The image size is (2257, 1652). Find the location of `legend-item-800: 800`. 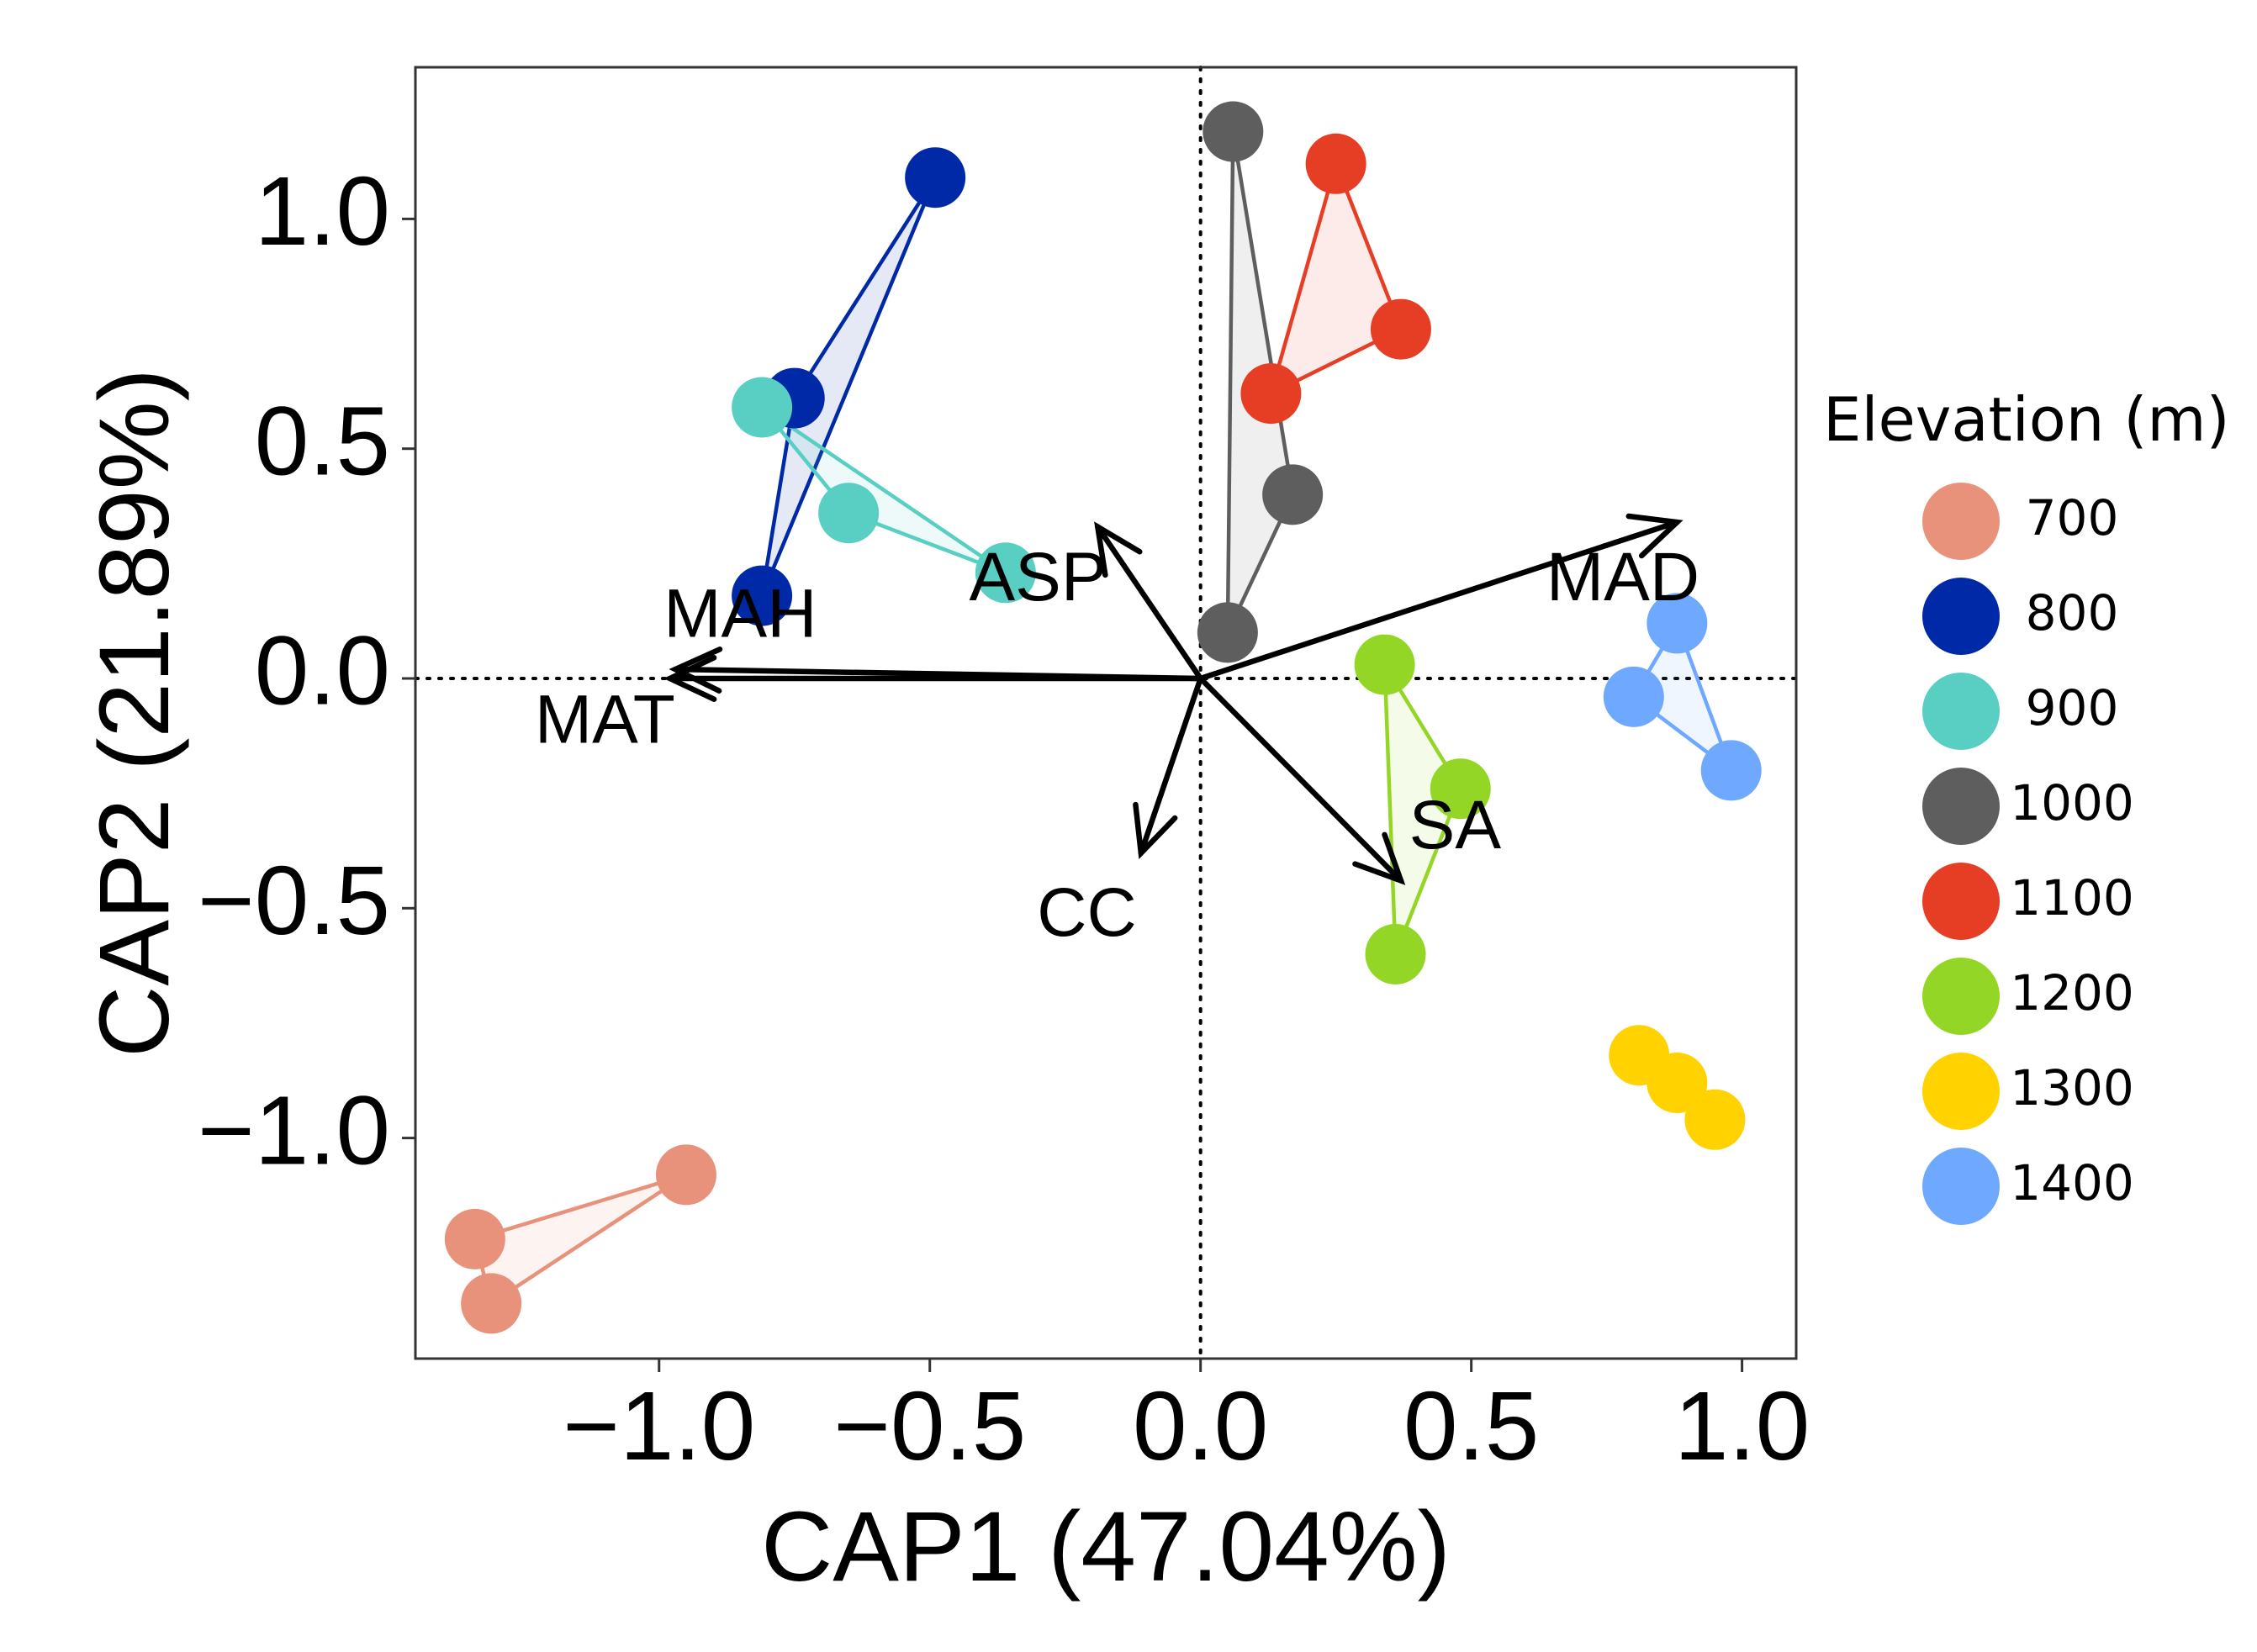

legend-item-800: 800 is located at coordinates (2020, 616).